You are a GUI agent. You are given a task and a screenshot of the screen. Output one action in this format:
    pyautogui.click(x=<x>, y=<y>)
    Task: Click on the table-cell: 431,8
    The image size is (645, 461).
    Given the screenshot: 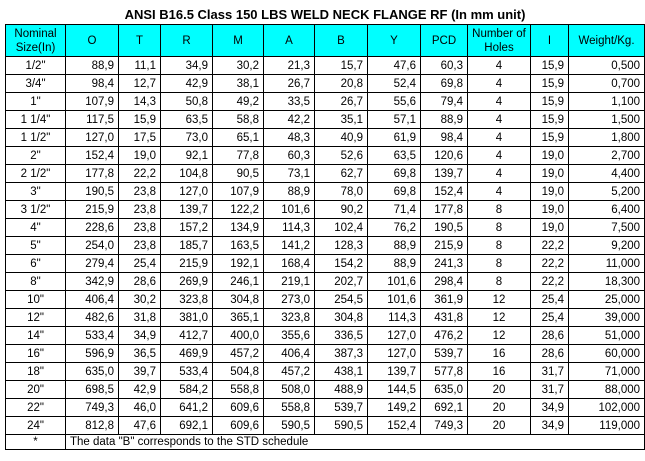 What is the action you would take?
    pyautogui.click(x=444, y=317)
    